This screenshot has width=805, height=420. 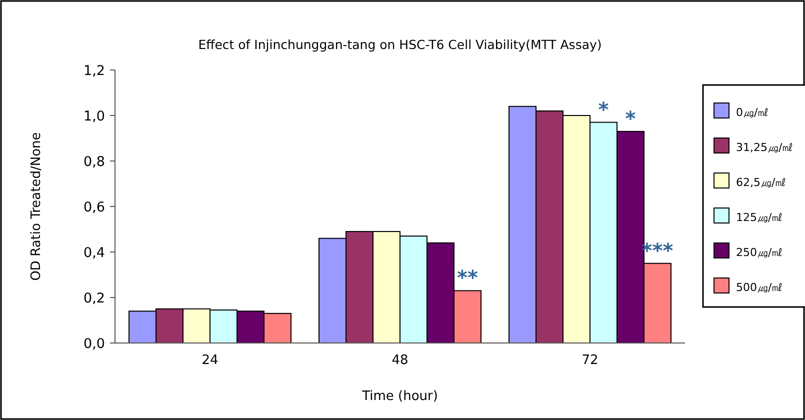 What do you see at coordinates (590, 360) in the screenshot?
I see `x-tick-label: 72` at bounding box center [590, 360].